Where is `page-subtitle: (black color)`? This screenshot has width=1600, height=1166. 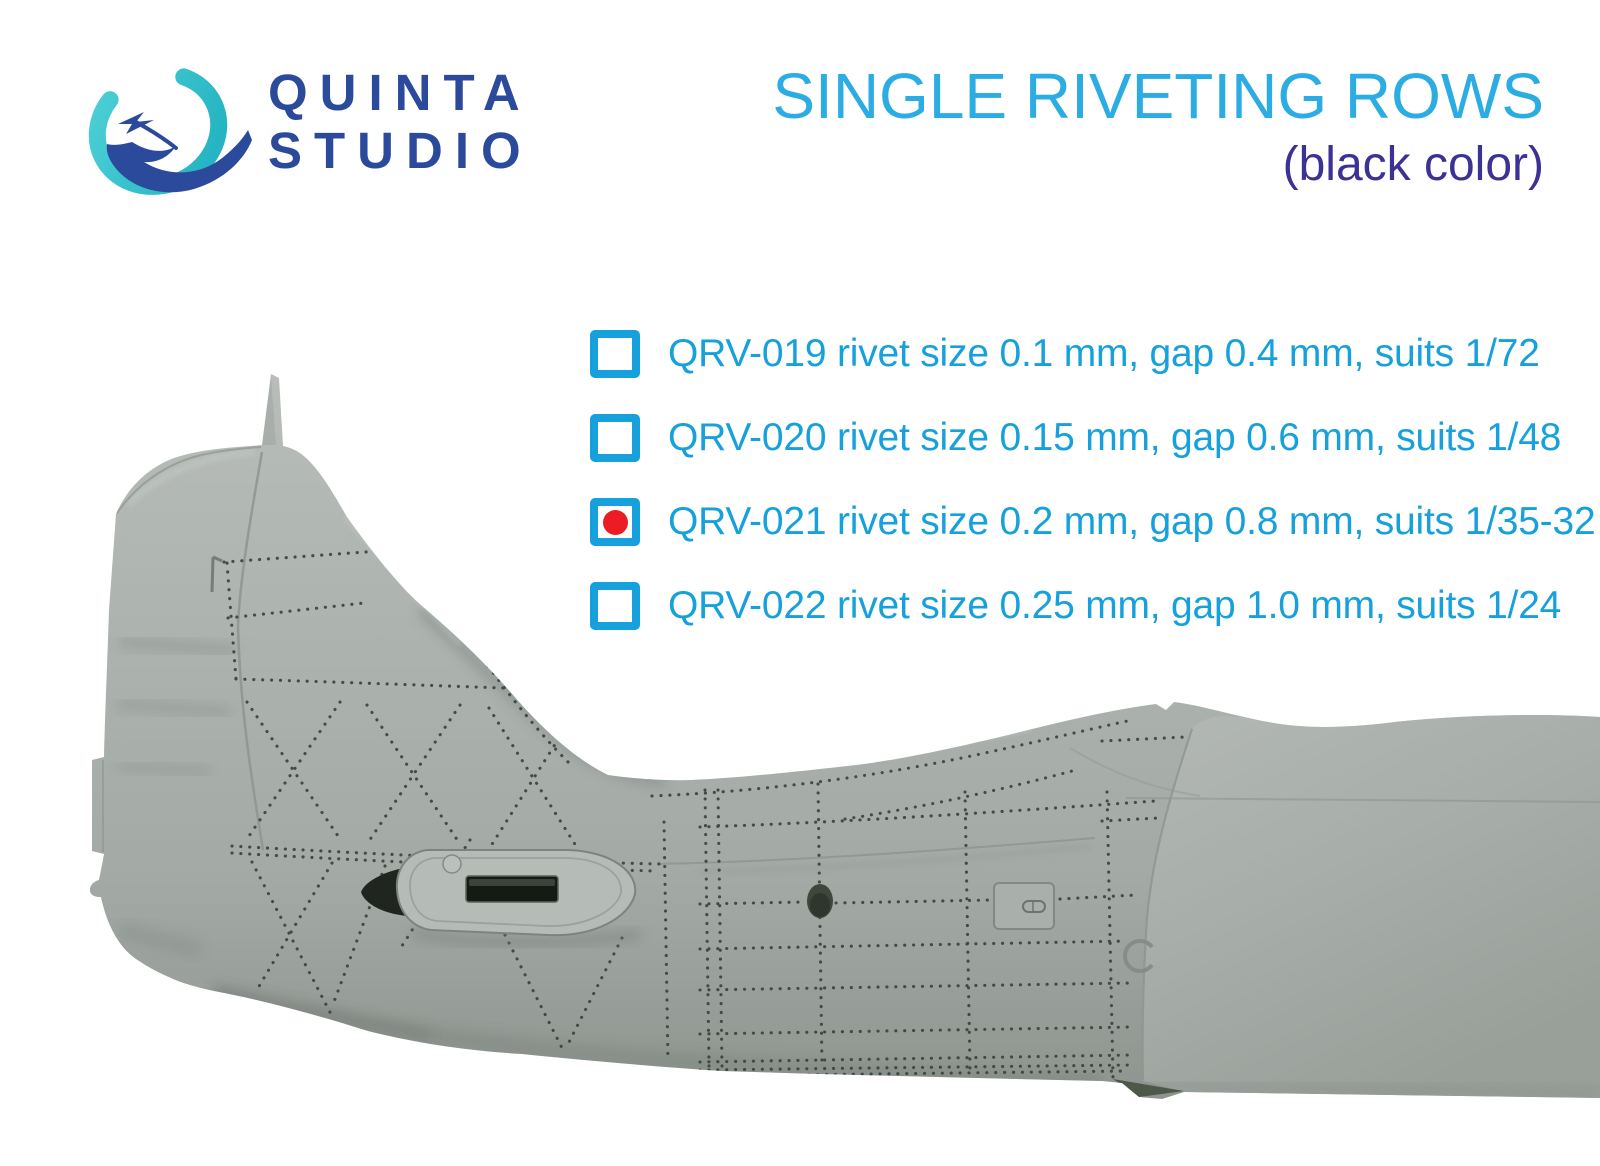
page-subtitle: (black color) is located at coordinates (1413, 164).